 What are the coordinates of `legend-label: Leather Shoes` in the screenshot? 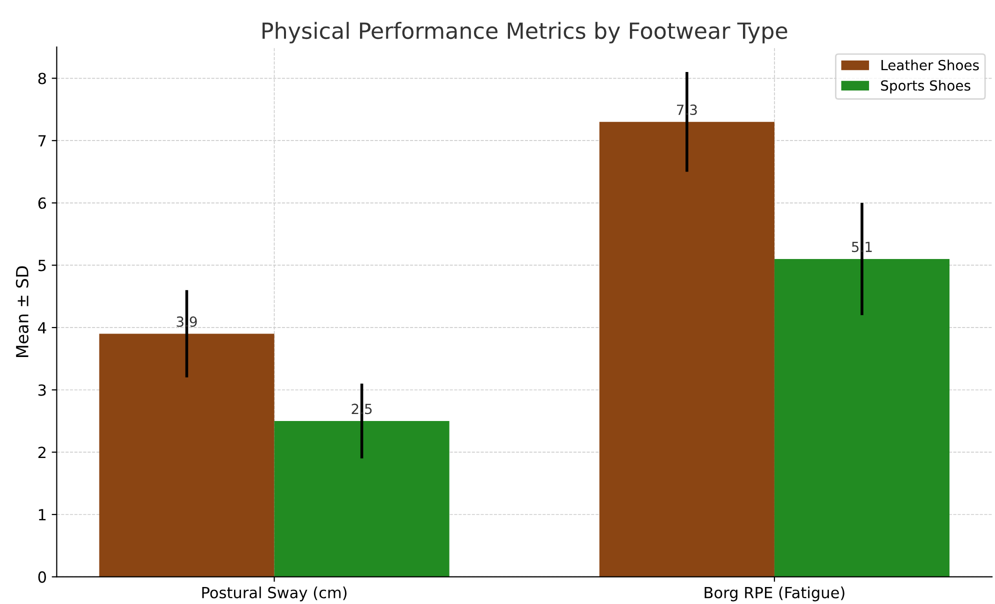 It's located at (930, 65).